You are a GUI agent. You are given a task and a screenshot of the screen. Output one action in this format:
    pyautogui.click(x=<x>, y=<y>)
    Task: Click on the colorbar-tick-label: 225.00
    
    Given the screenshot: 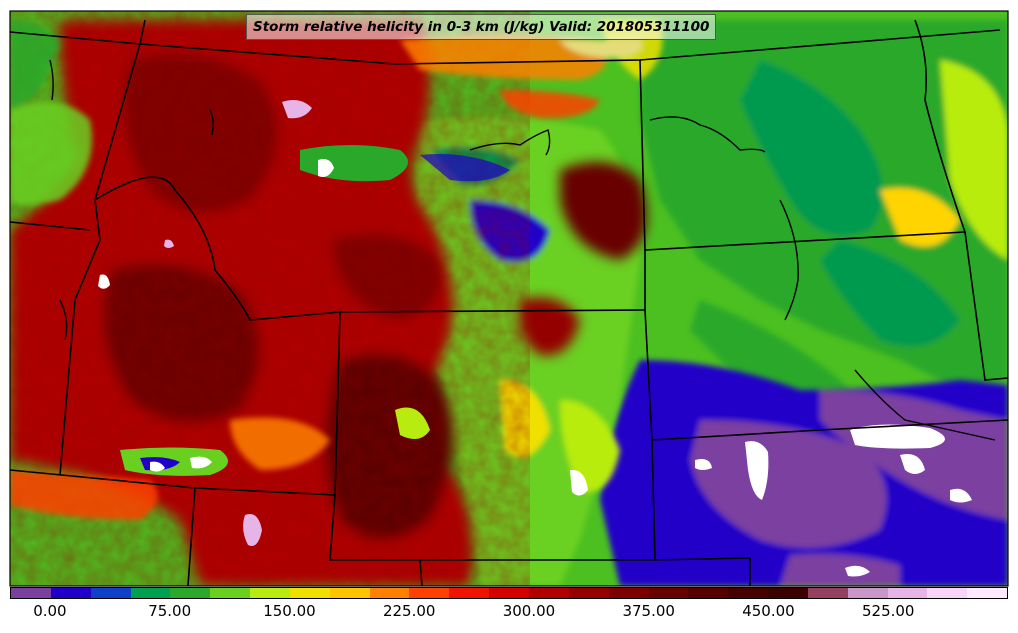 What is the action you would take?
    pyautogui.click(x=409, y=611)
    